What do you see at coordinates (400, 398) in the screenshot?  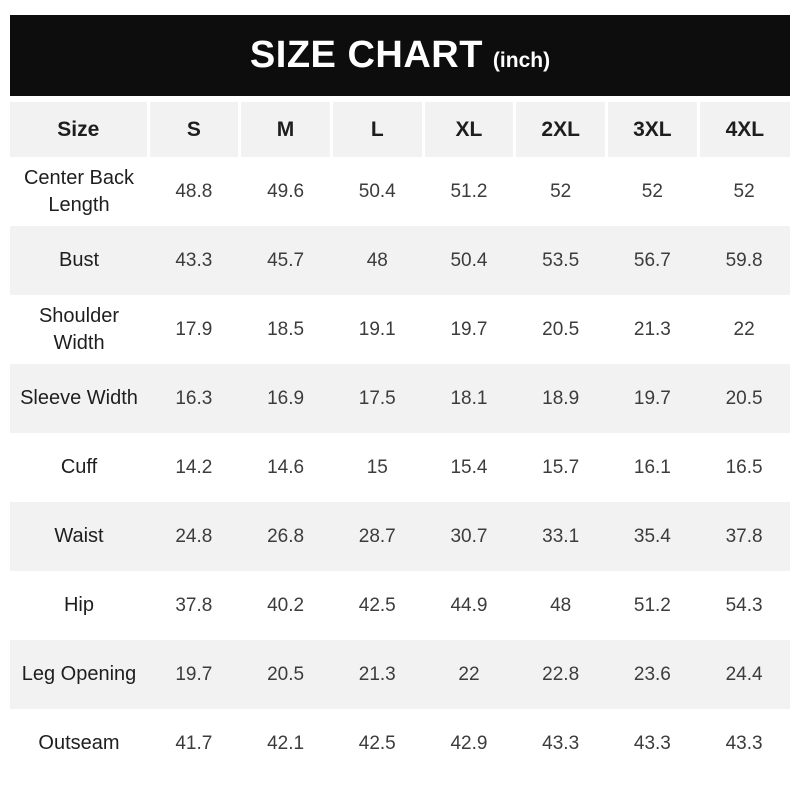 I see `table-row: Sleeve Width 16.3 16.9 17.5 18.1 18.9 19.7 20.5` at bounding box center [400, 398].